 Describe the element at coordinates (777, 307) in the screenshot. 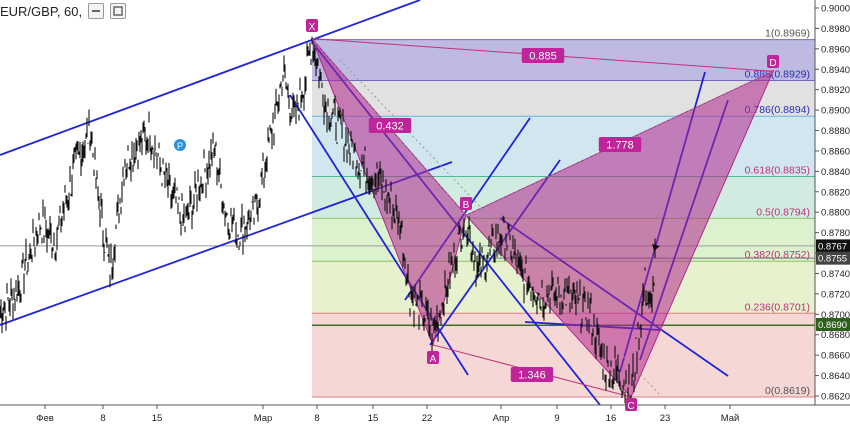

I see `fib-level-label: 0.236(0.8701)` at that location.